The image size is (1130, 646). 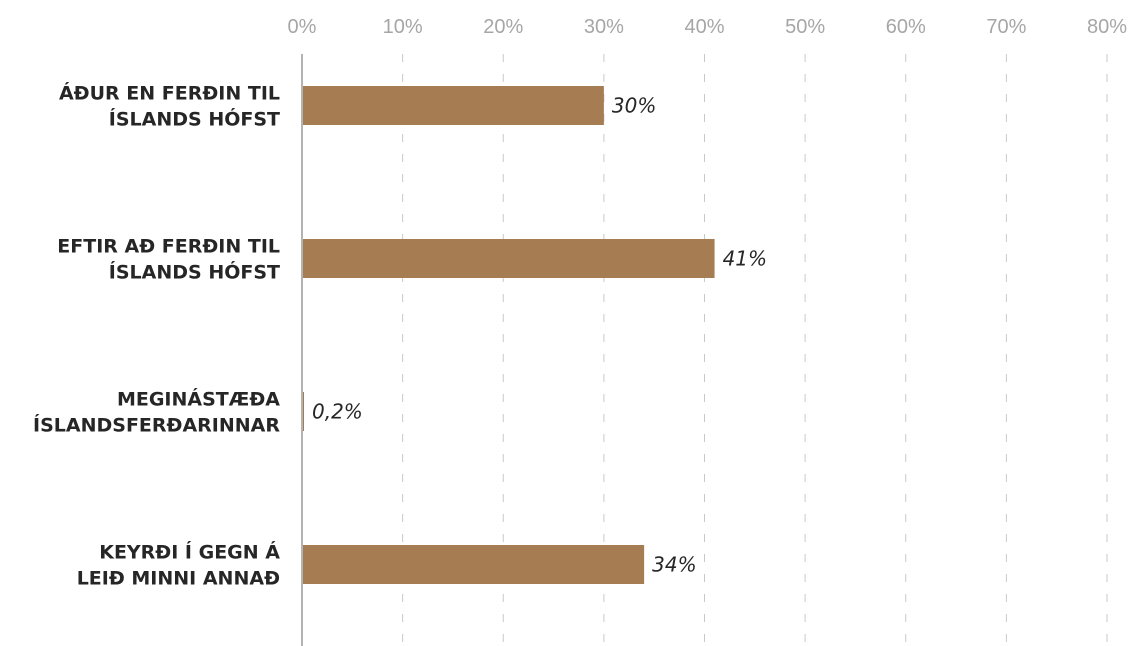 I want to click on category-label: EFTIR AÐ FERÐIN TIL ÍSLANDS HÓFST, so click(x=168, y=260).